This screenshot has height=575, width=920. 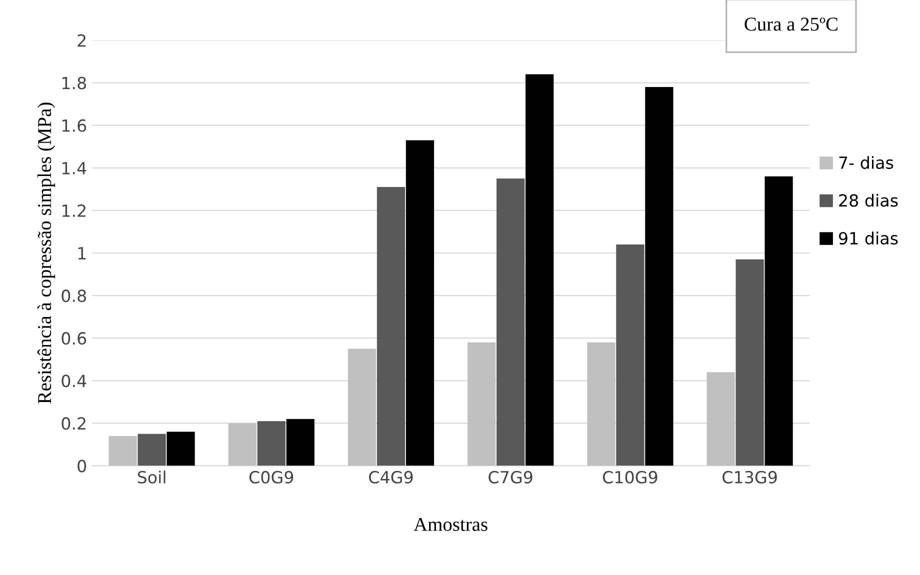 What do you see at coordinates (152, 477) in the screenshot?
I see `x-tick-label: Soil` at bounding box center [152, 477].